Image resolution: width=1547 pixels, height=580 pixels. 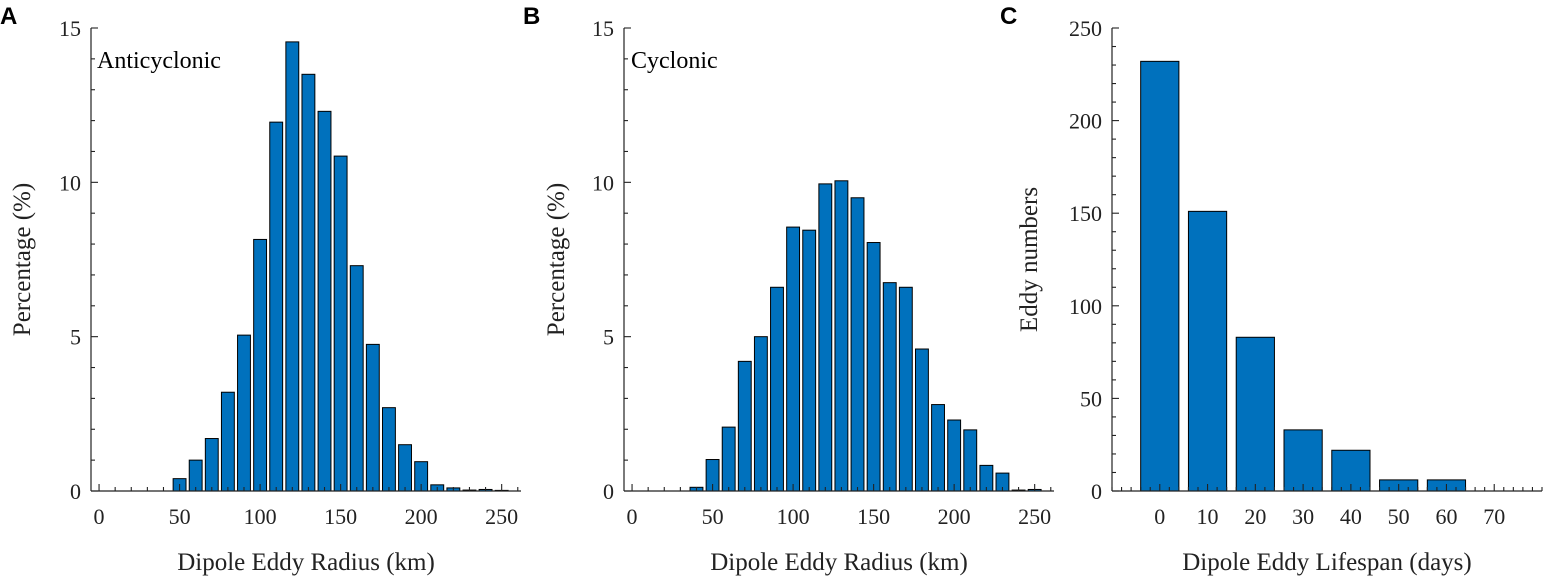 I want to click on x-tick-label: 40, so click(x=1351, y=516).